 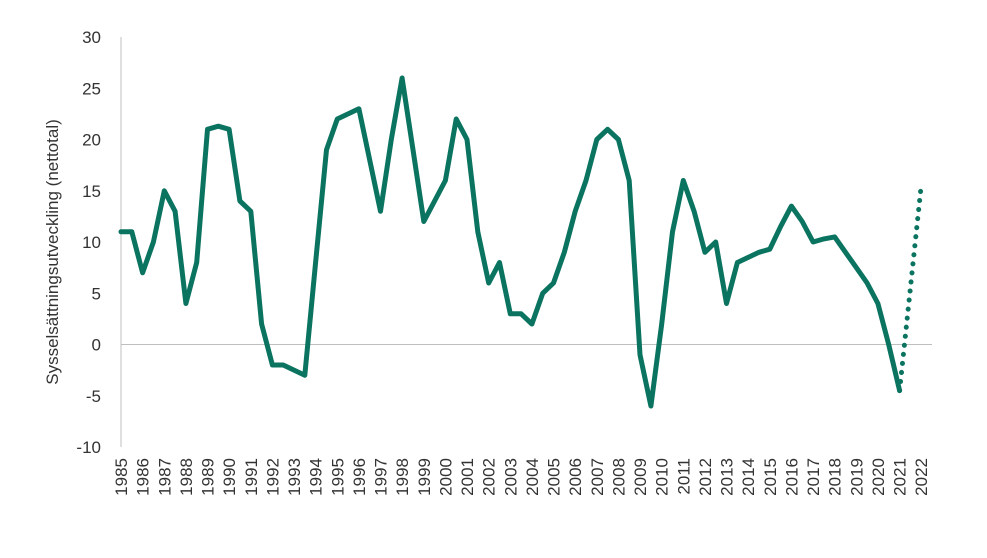 I want to click on x-tick-label: 2022, so click(x=921, y=477).